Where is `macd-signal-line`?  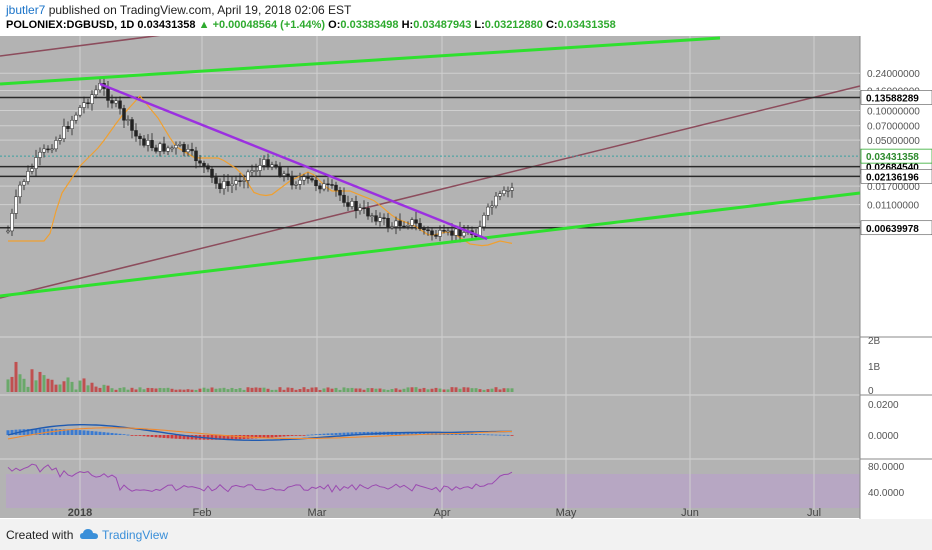 macd-signal-line is located at coordinates (260, 433).